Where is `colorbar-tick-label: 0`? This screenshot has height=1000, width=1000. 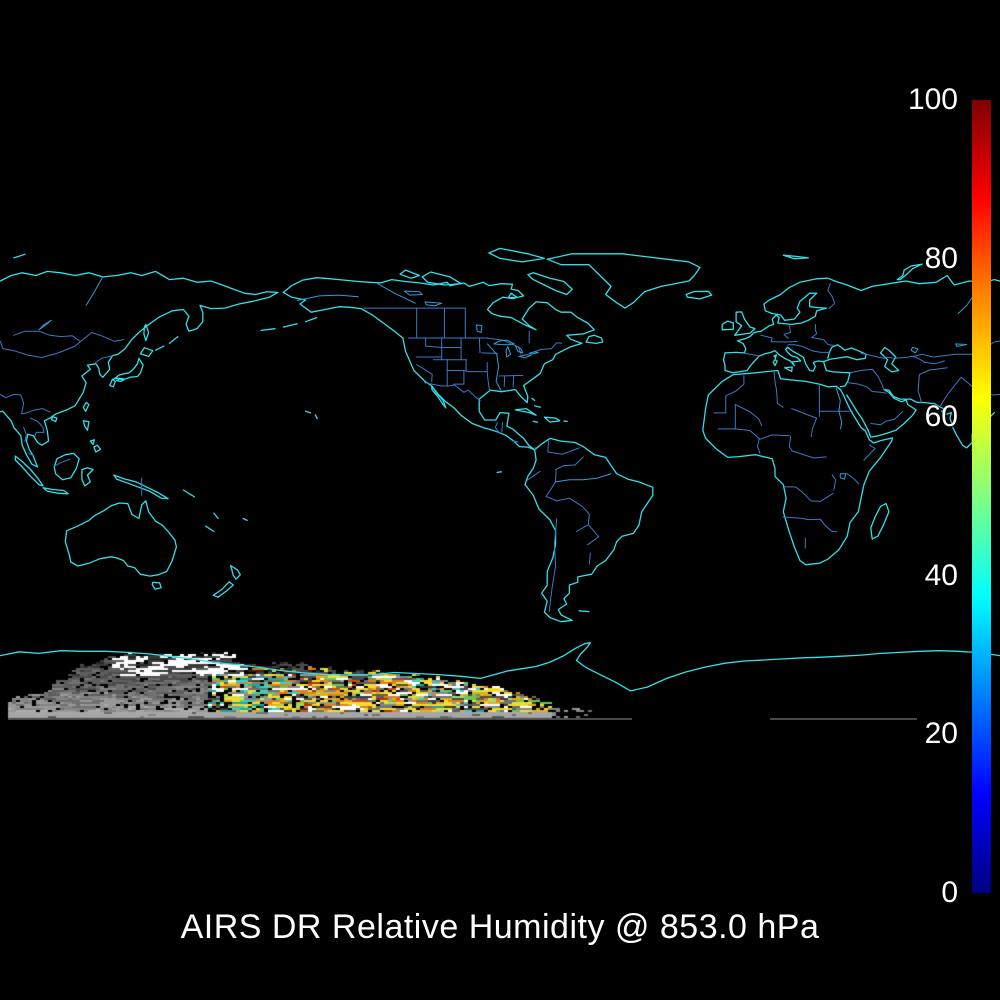 colorbar-tick-label: 0 is located at coordinates (949, 892).